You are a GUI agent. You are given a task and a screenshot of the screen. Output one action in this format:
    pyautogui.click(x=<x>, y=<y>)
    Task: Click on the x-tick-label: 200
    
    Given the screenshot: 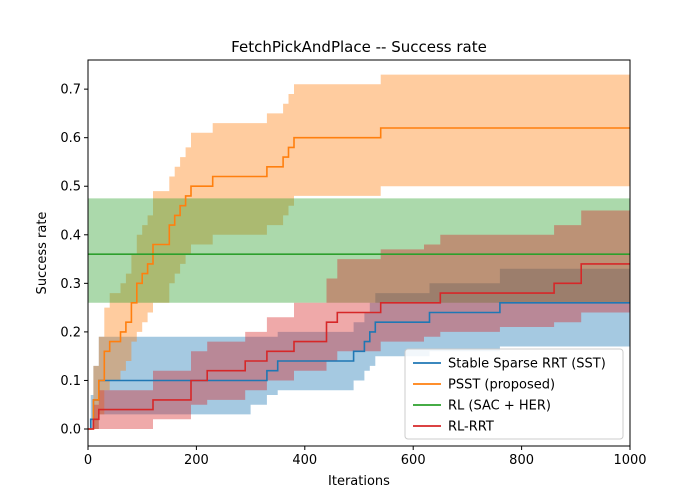 What is the action you would take?
    pyautogui.click(x=196, y=460)
    